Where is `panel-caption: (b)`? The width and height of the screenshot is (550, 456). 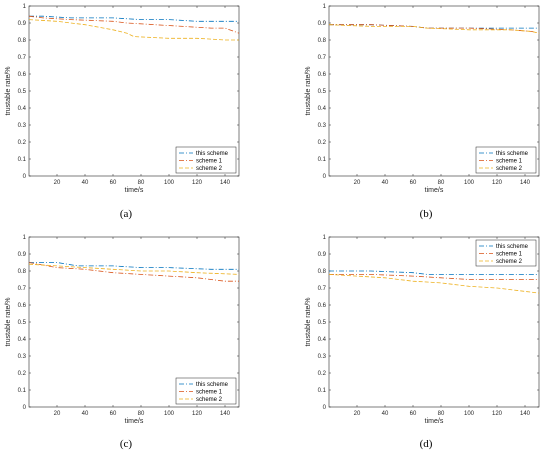 panel-caption: (b) is located at coordinates (426, 214).